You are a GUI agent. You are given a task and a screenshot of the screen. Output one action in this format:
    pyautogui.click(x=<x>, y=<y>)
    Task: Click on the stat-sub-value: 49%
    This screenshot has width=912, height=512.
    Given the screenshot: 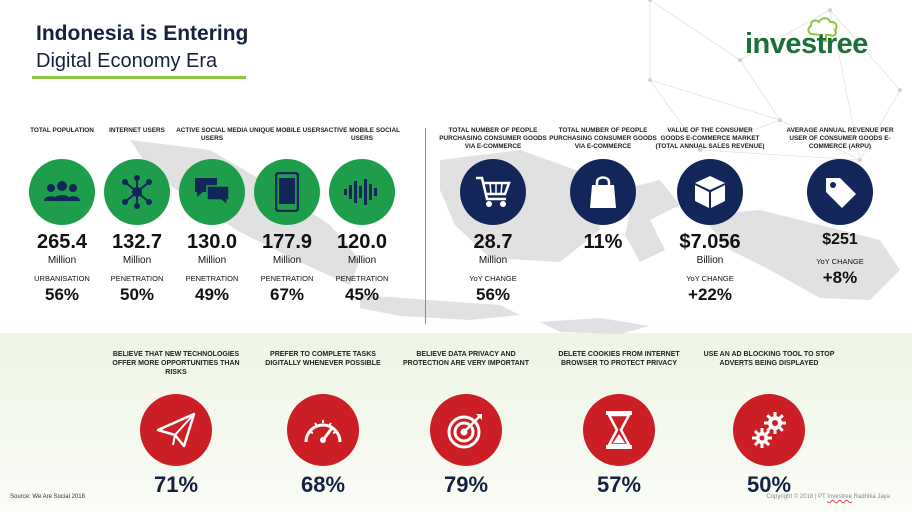 What is the action you would take?
    pyautogui.click(x=212, y=294)
    